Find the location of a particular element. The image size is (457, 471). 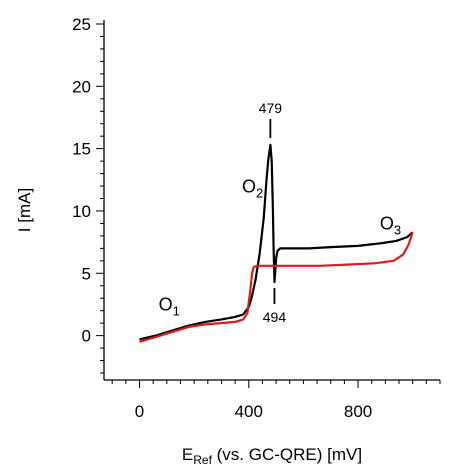

x-tick-label: 0 is located at coordinates (139, 411).